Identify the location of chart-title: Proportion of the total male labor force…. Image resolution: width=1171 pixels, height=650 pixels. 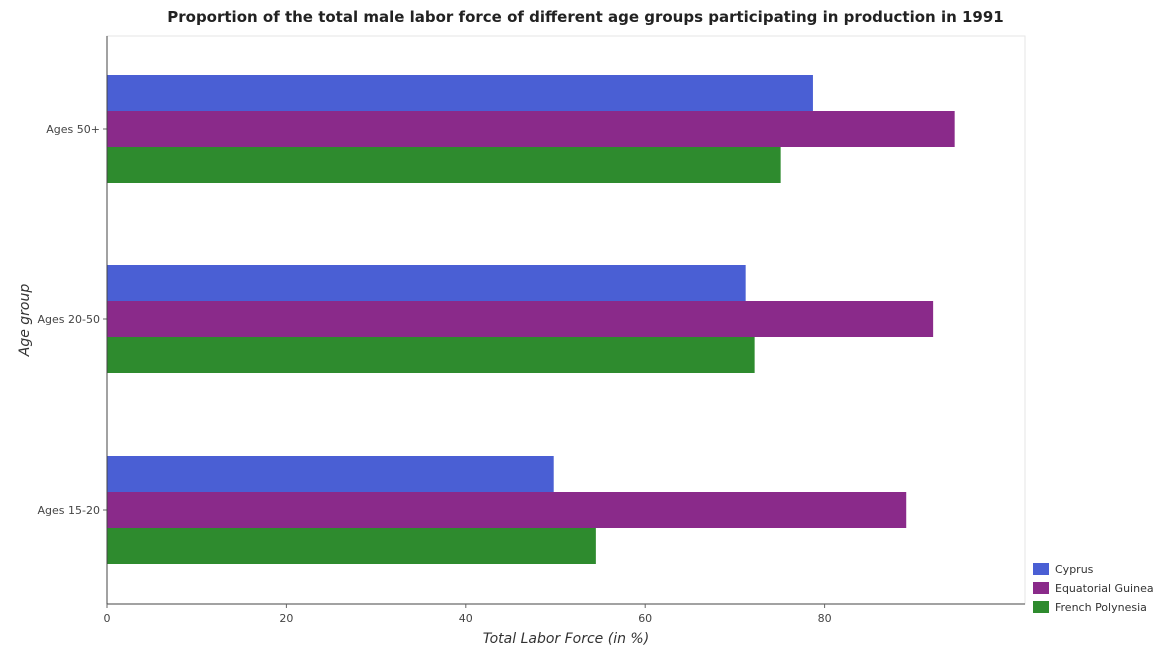
(585, 17).